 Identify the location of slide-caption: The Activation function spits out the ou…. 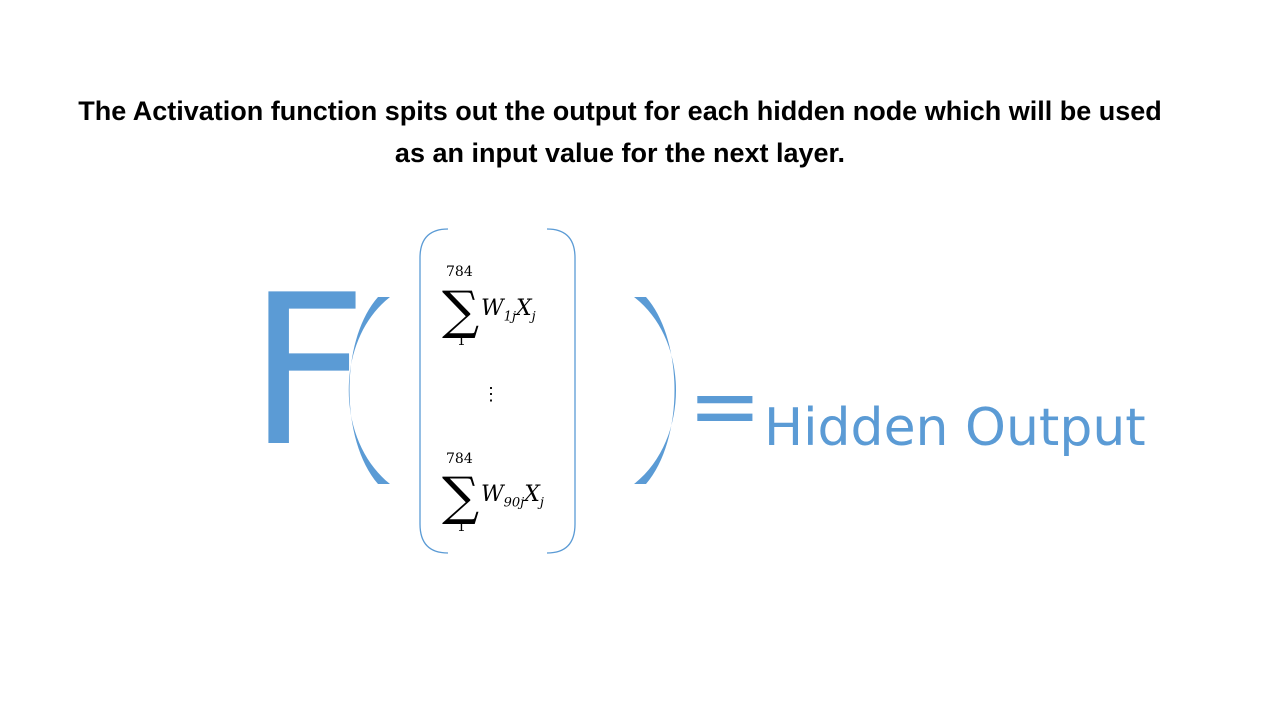
(620, 132).